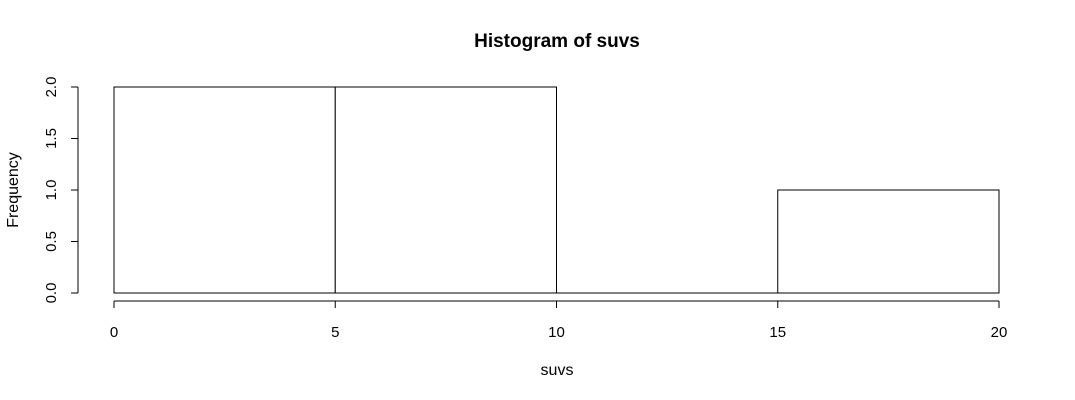  What do you see at coordinates (557, 41) in the screenshot?
I see `chart-title: Histogram of suvs` at bounding box center [557, 41].